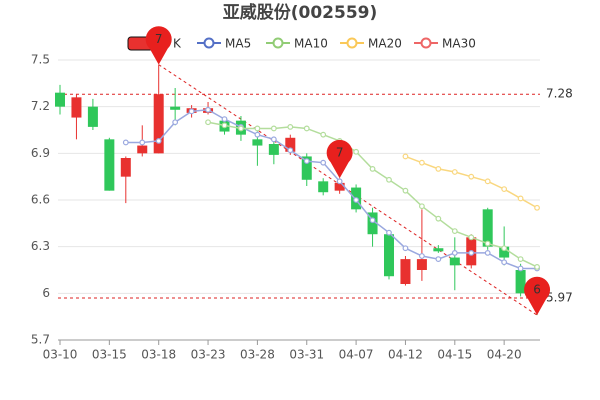  What do you see at coordinates (40, 200) in the screenshot?
I see `y-tick-label: 6.6` at bounding box center [40, 200].